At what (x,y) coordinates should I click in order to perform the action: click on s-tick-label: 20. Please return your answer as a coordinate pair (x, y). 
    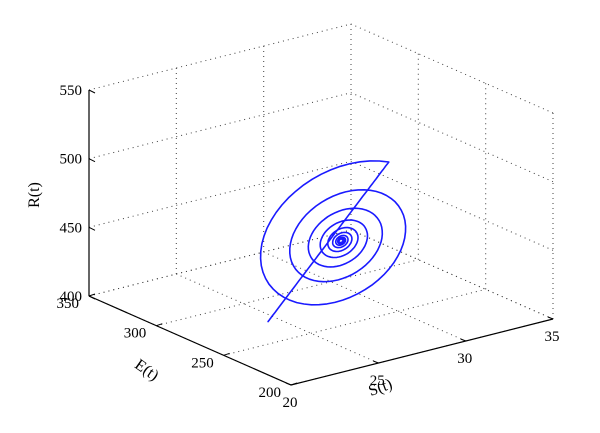
    Looking at the image, I should click on (290, 403).